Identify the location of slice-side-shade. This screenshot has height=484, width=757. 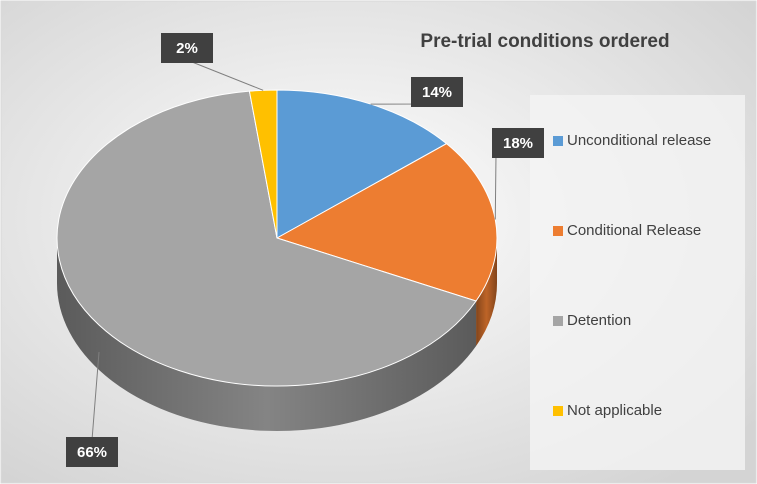
(486, 292).